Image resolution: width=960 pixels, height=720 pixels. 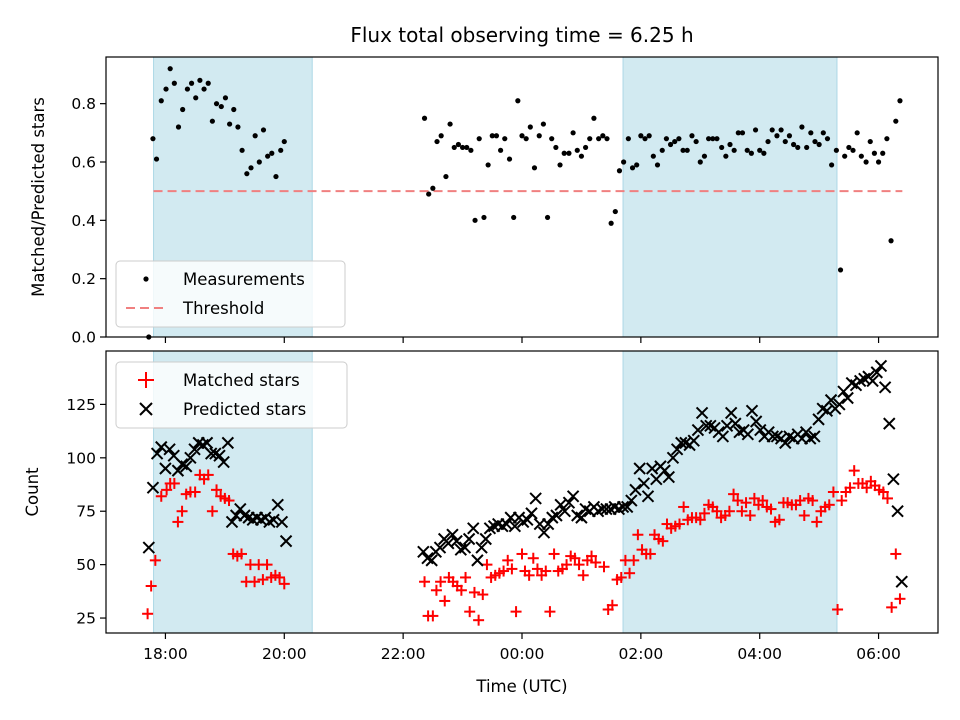 What do you see at coordinates (86, 619) in the screenshot?
I see `y-tick-label: 25` at bounding box center [86, 619].